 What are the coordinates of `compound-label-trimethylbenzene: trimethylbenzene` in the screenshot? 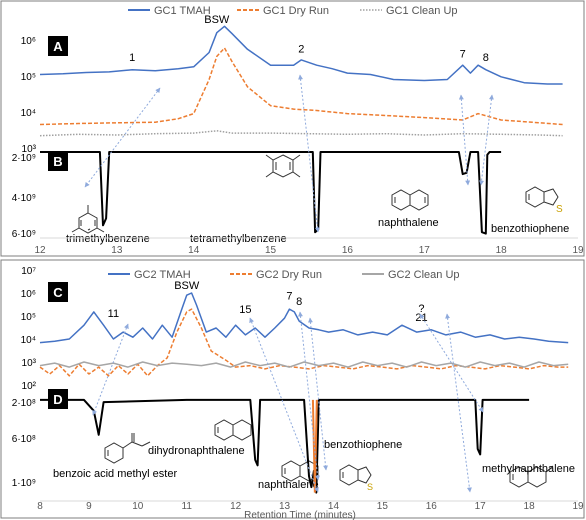 It's located at (108, 239).